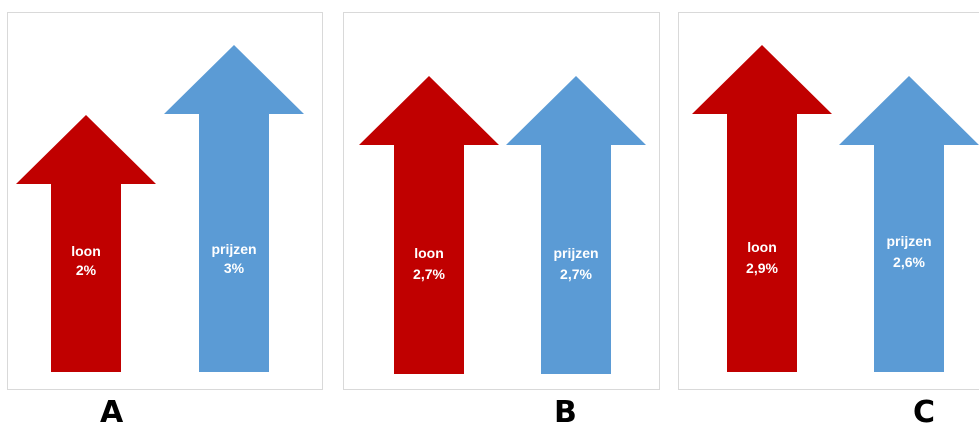 Image resolution: width=979 pixels, height=433 pixels. I want to click on prijzen-value: 3%, so click(234, 268).